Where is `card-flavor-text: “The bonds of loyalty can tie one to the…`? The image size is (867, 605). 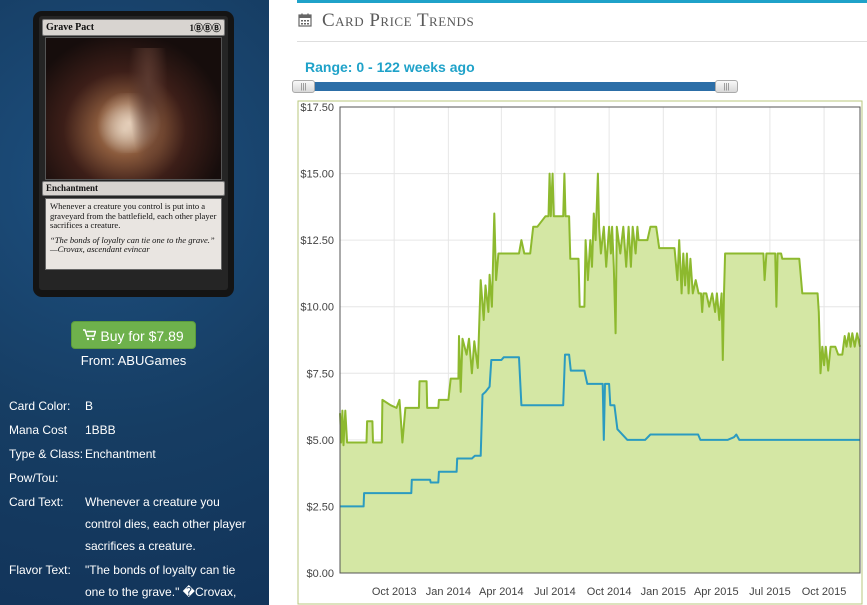 card-flavor-text: “The bonds of loyalty can tie one to the… is located at coordinates (132, 239).